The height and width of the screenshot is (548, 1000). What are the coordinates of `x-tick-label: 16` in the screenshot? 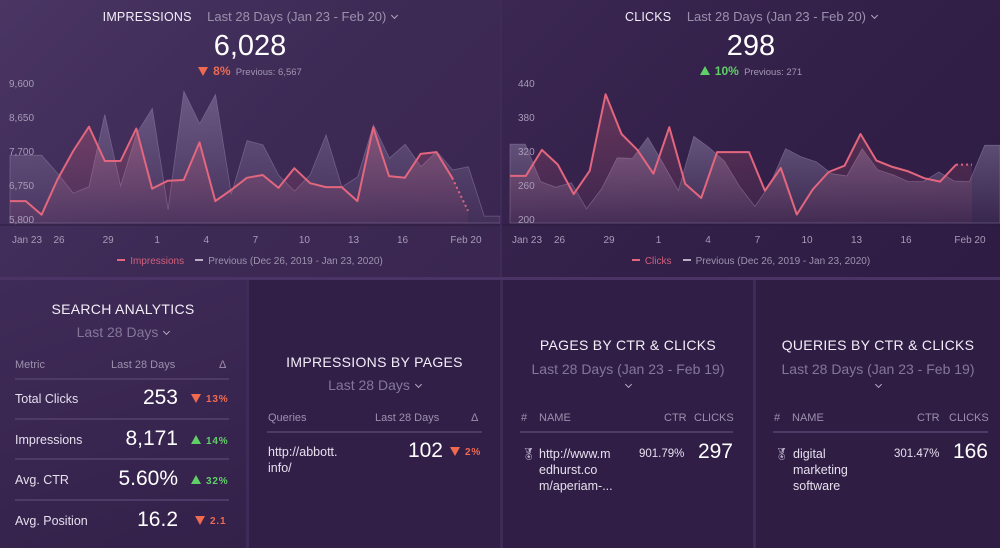 It's located at (403, 240).